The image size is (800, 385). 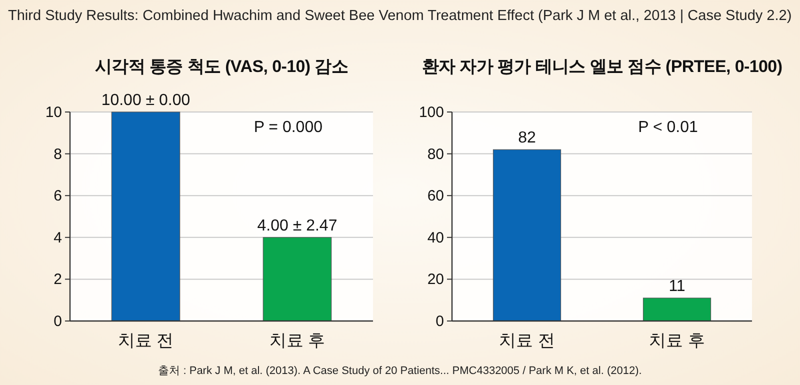 I want to click on y-tick-label: 80, so click(x=435, y=154).